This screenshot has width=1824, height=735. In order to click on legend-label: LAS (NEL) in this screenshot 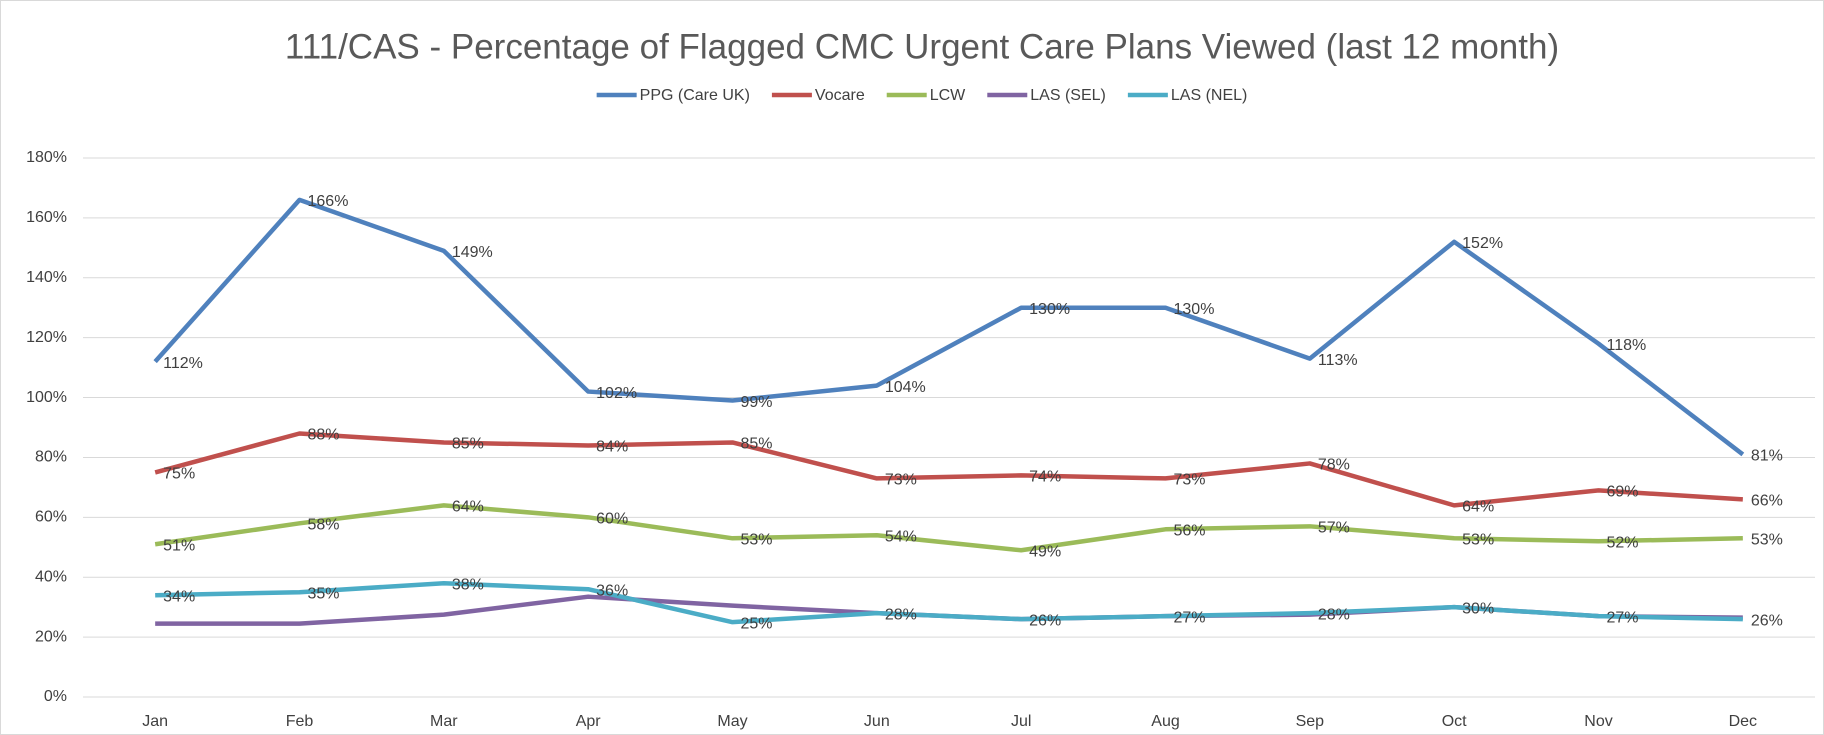, I will do `click(1209, 95)`.